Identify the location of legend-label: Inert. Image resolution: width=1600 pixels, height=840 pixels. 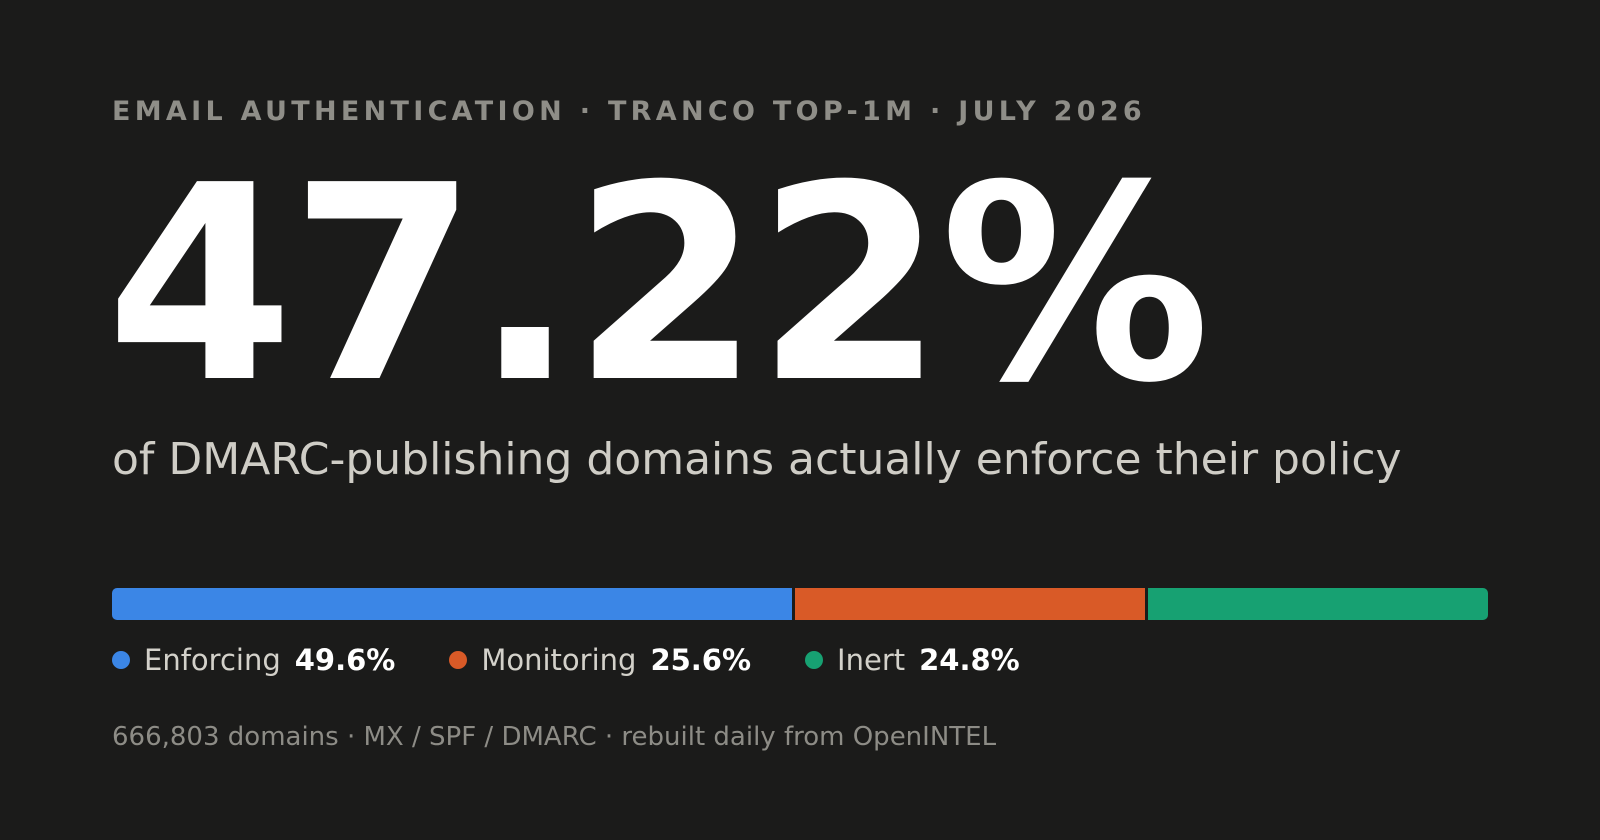
(871, 660).